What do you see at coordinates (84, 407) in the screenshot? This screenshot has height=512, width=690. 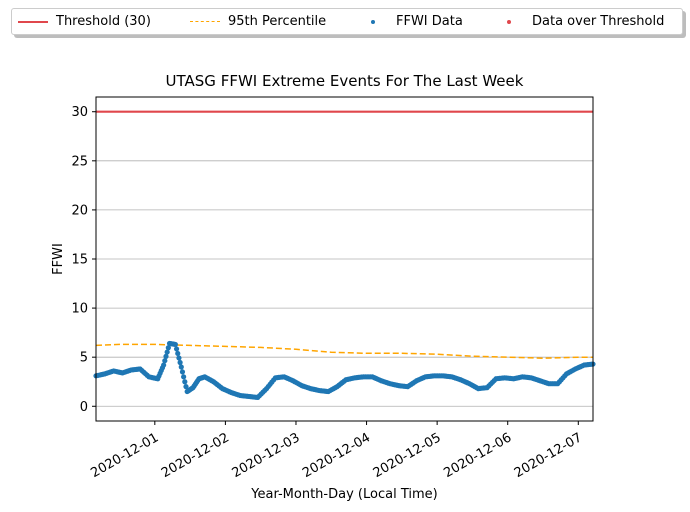 I see `y-tick-label: 0` at bounding box center [84, 407].